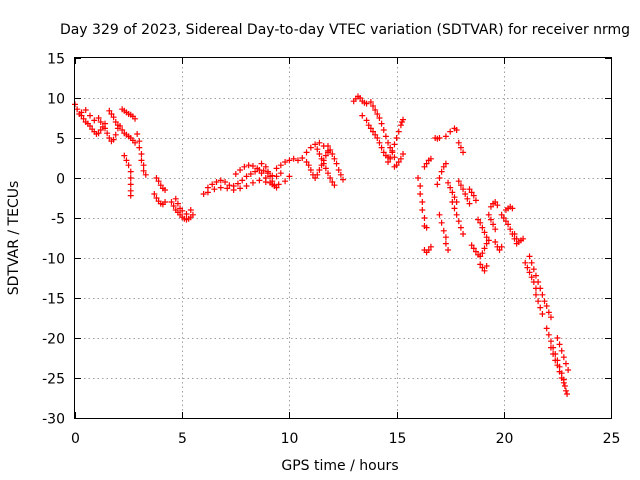 This screenshot has height=480, width=640. Describe the element at coordinates (182, 439) in the screenshot. I see `x-tick-label: 5` at that location.